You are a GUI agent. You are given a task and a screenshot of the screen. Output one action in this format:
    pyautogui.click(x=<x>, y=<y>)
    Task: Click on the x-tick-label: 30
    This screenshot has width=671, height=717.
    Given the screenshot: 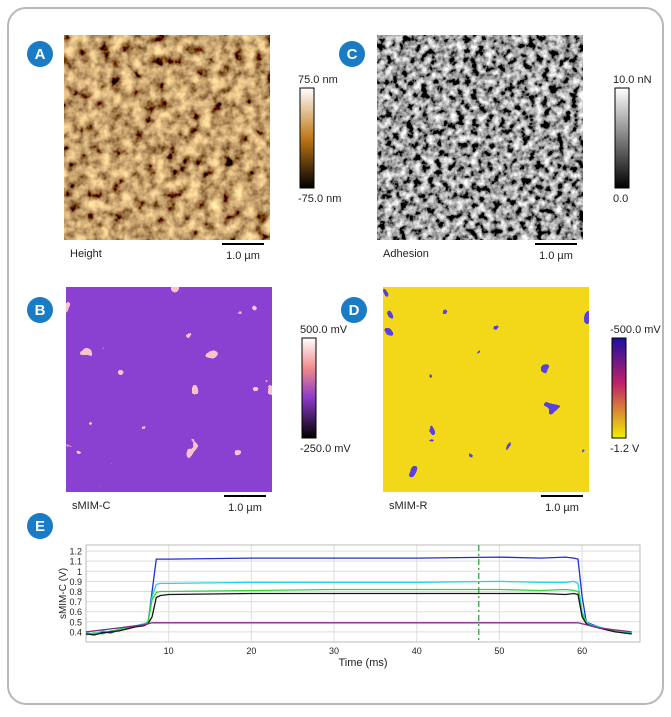 What is the action you would take?
    pyautogui.click(x=334, y=651)
    